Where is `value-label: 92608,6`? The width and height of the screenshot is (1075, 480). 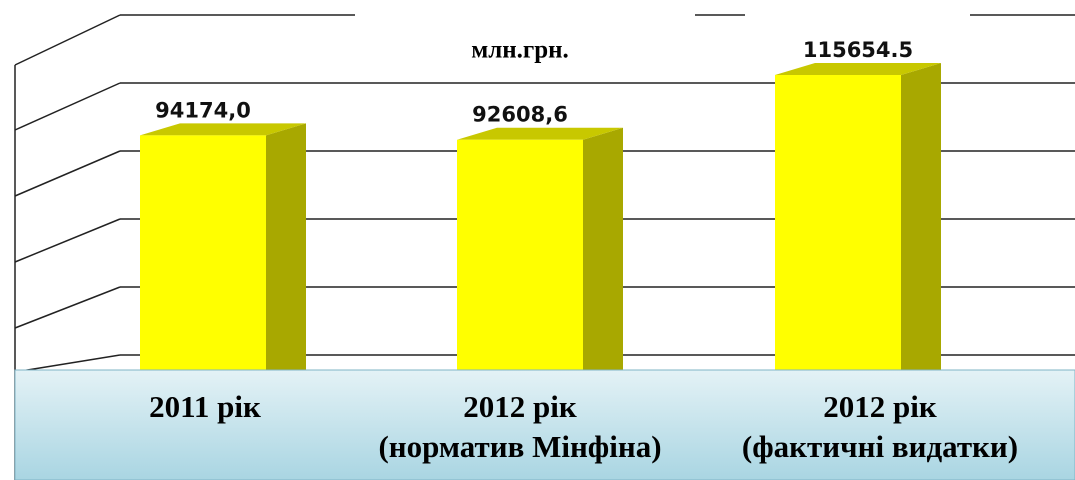
value-label: 92608,6 is located at coordinates (520, 115).